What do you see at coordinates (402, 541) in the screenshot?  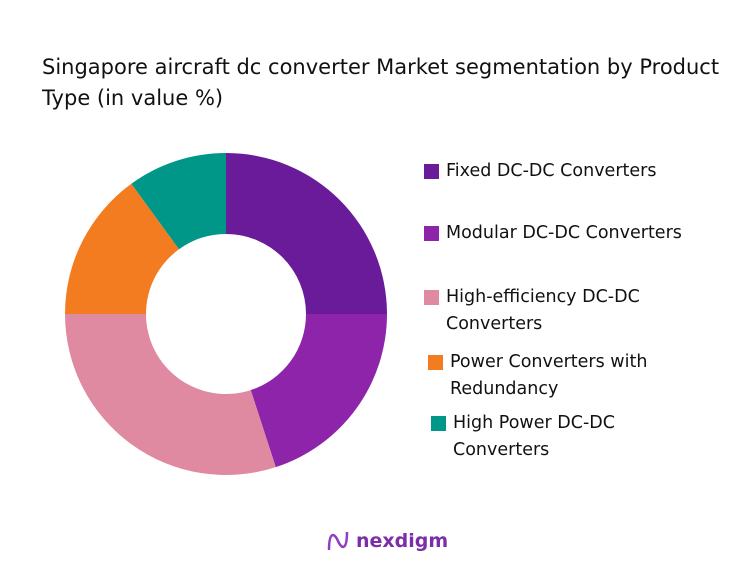 I see `brand-name: nexdigm` at bounding box center [402, 541].